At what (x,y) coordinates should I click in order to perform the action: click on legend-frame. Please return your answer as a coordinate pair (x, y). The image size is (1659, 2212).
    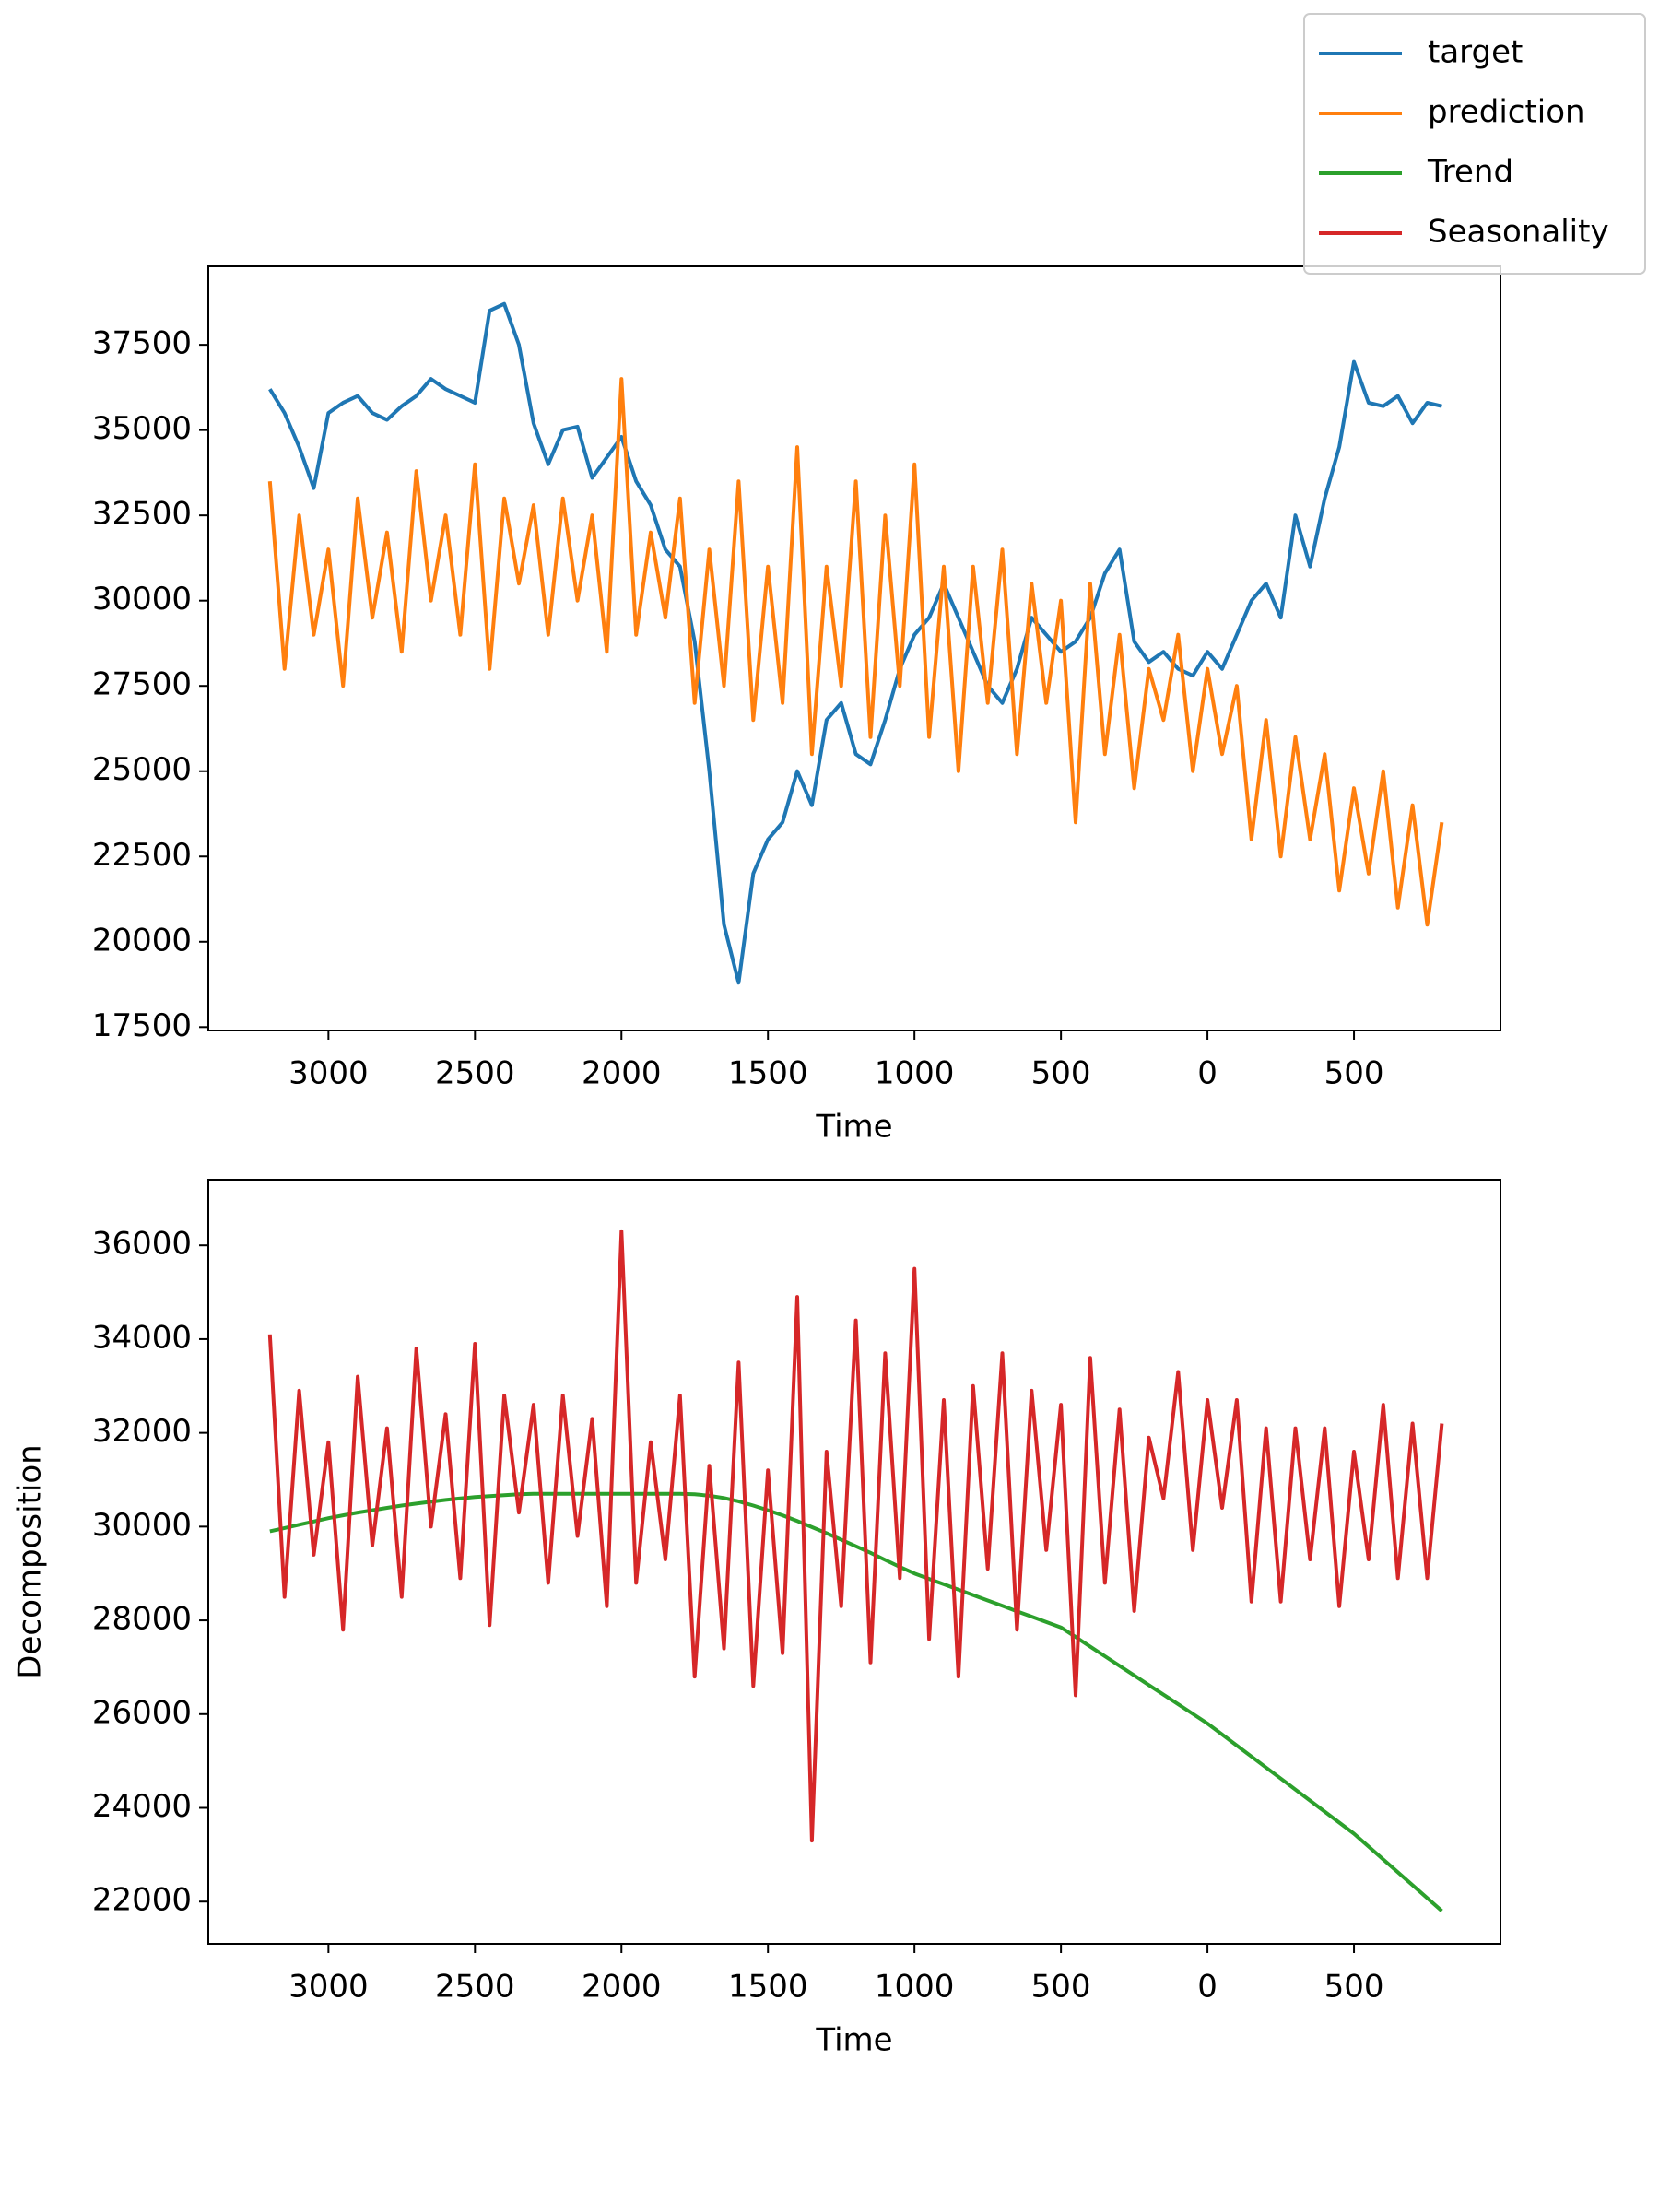
    Looking at the image, I should click on (1474, 144).